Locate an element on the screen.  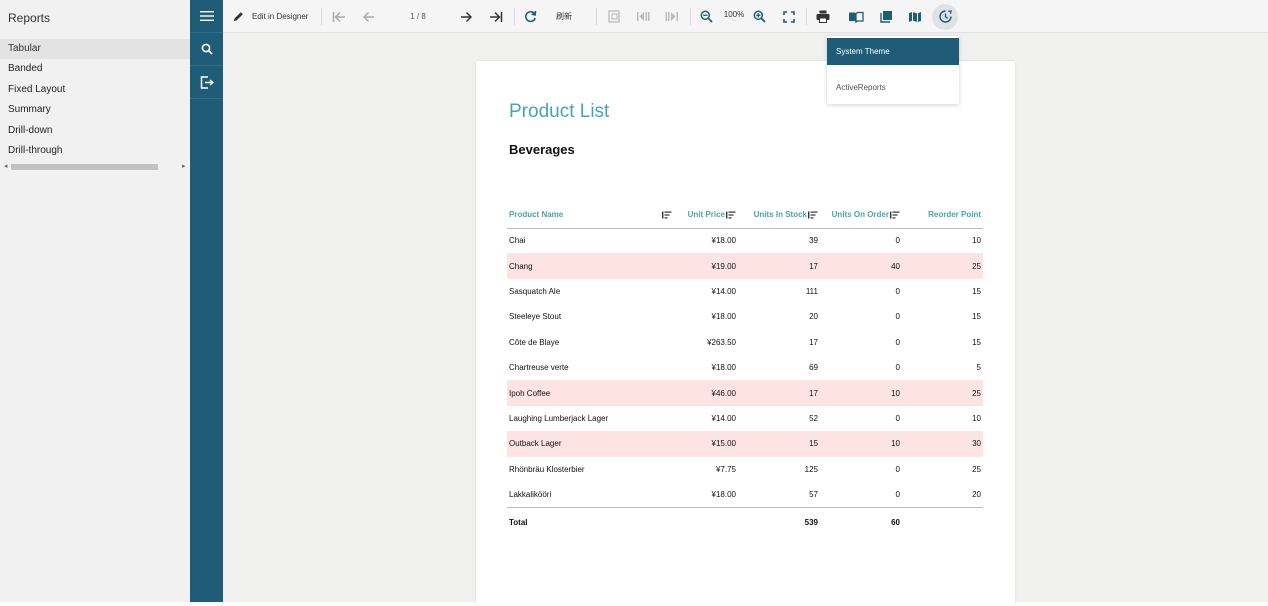
table-row: Côte de Blaye ¥263.50 17 0 15 is located at coordinates (745, 342).